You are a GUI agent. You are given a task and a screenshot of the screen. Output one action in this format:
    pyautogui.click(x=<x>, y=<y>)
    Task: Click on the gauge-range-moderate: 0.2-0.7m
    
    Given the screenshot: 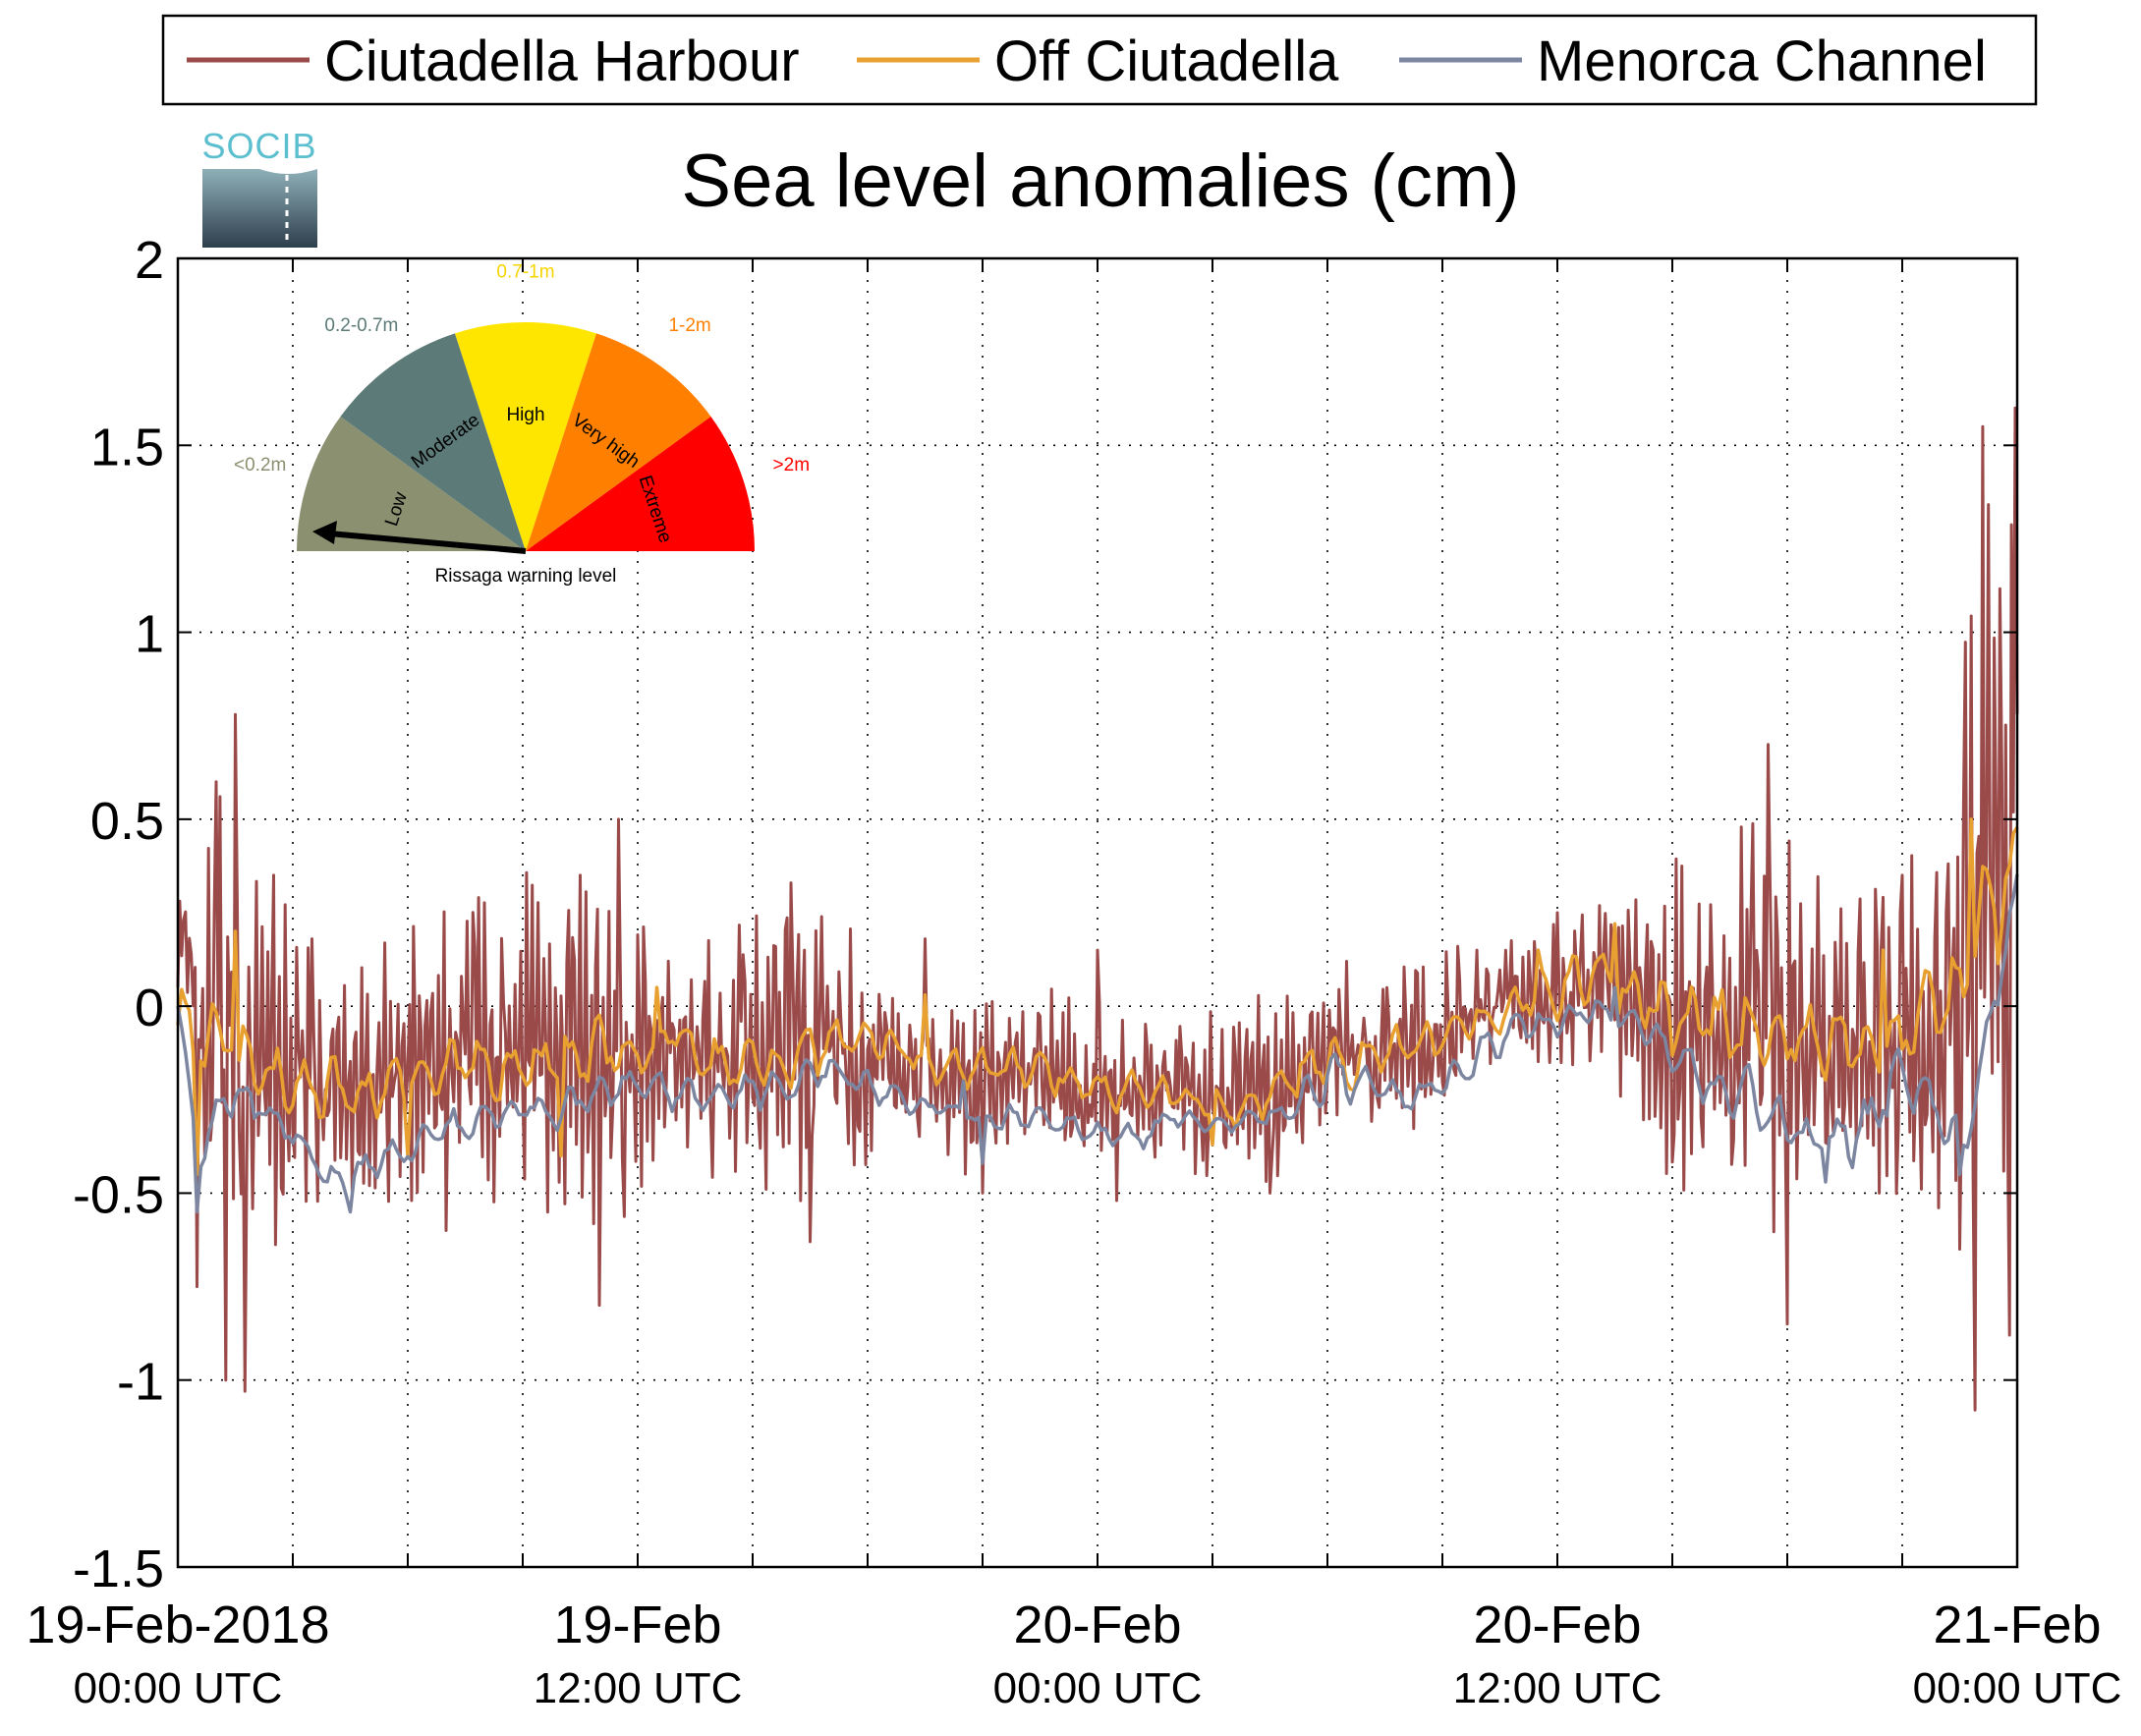 What is the action you would take?
    pyautogui.click(x=361, y=325)
    